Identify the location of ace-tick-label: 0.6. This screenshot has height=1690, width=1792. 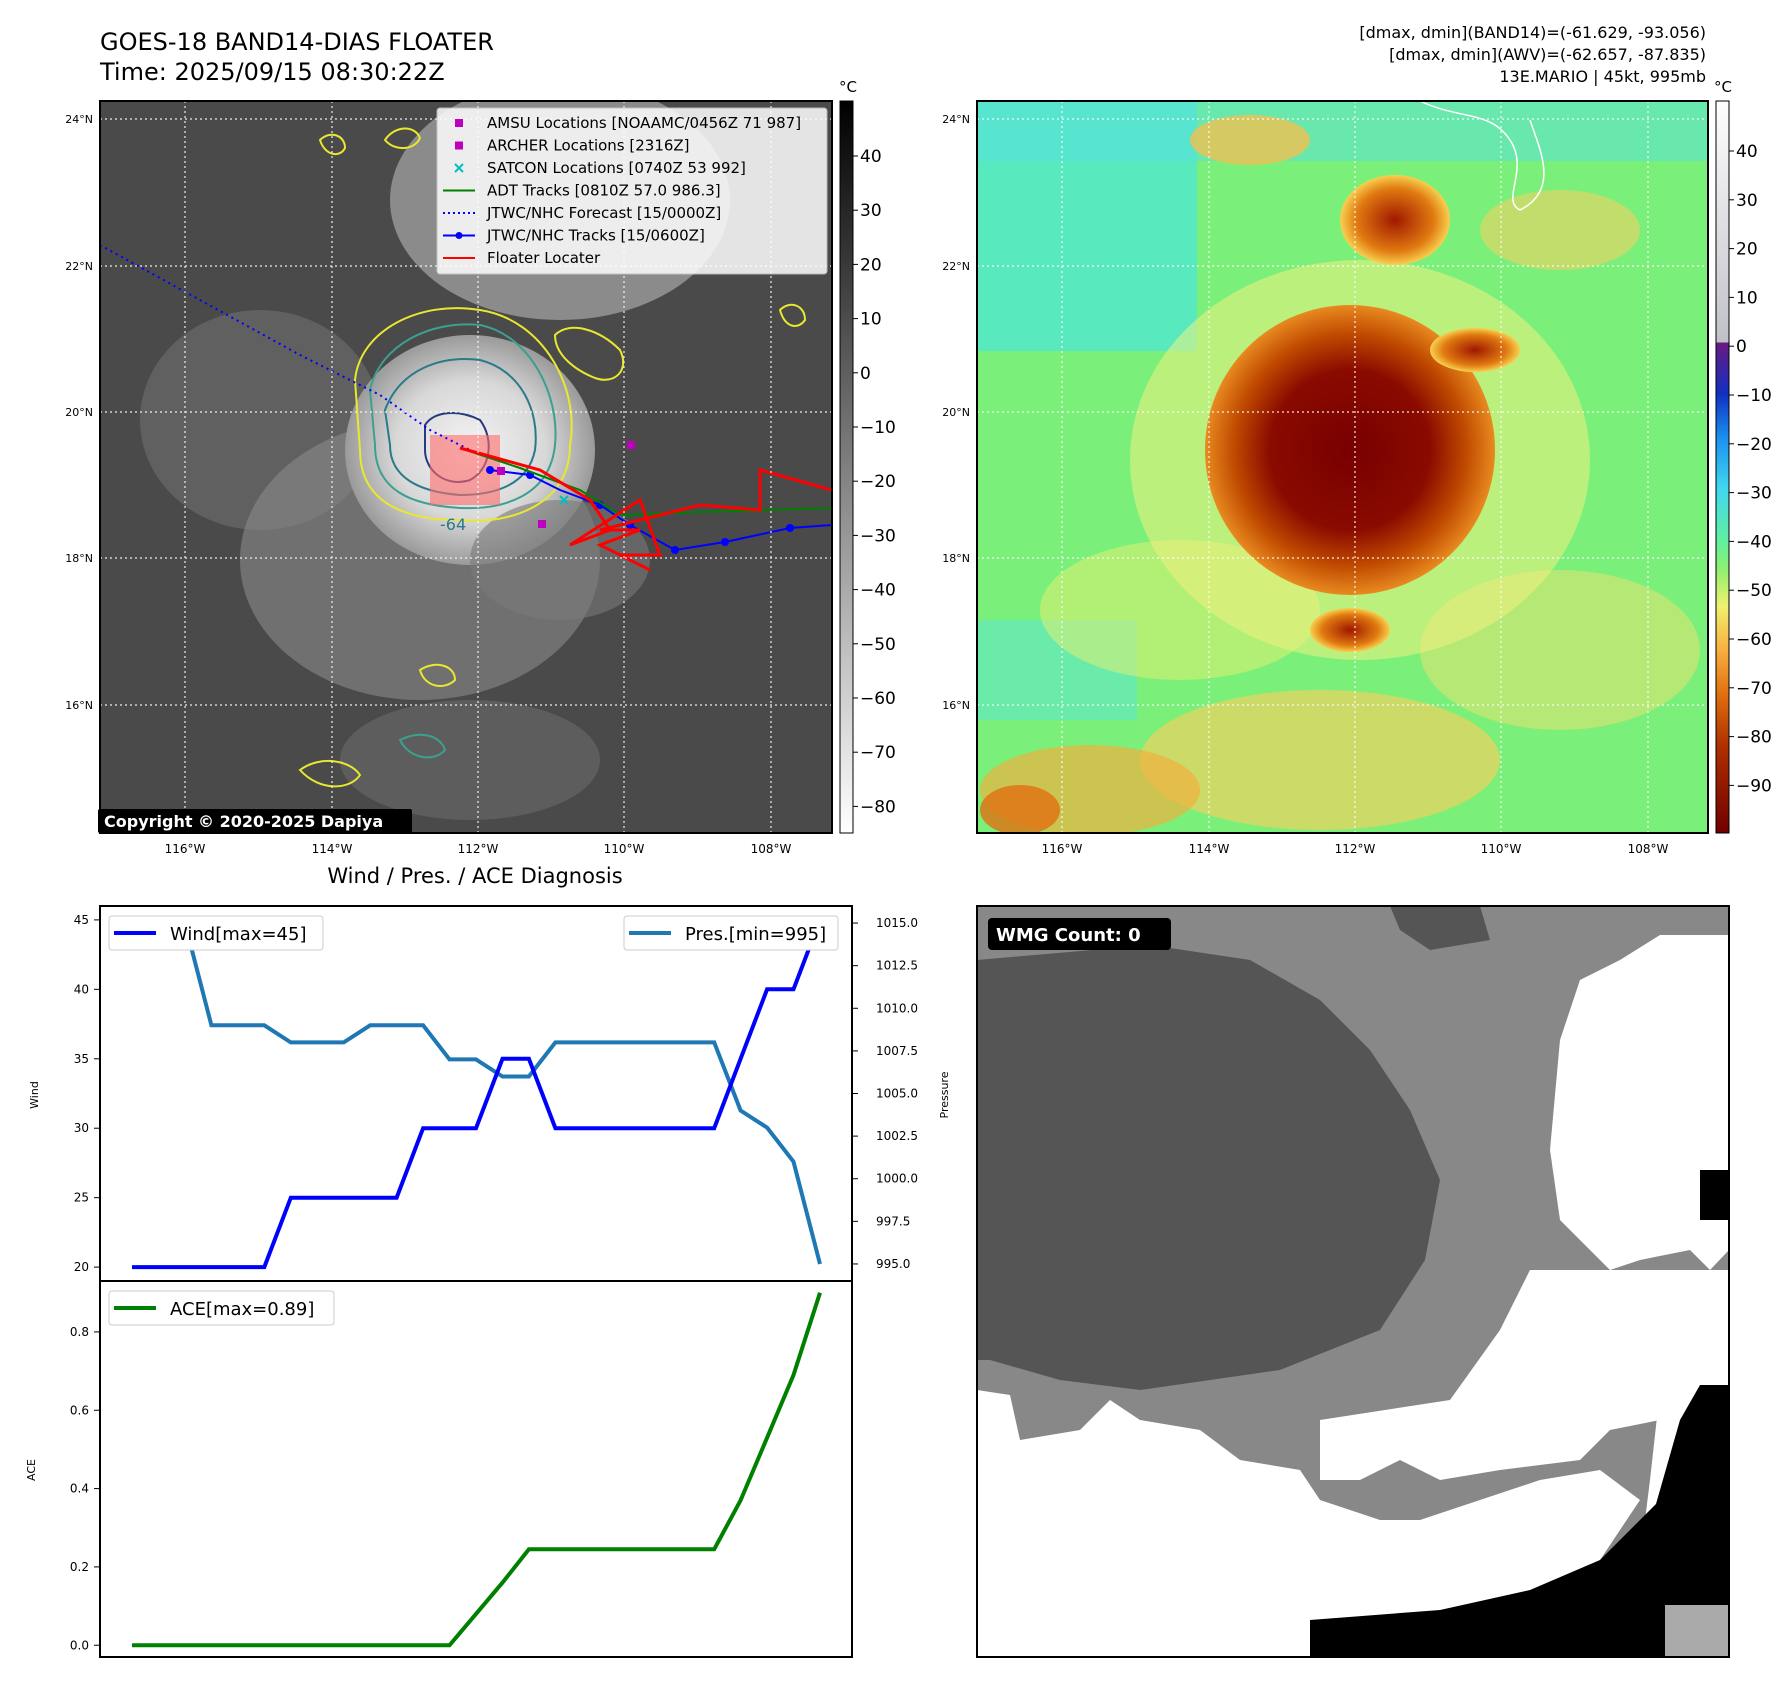
(79, 1410).